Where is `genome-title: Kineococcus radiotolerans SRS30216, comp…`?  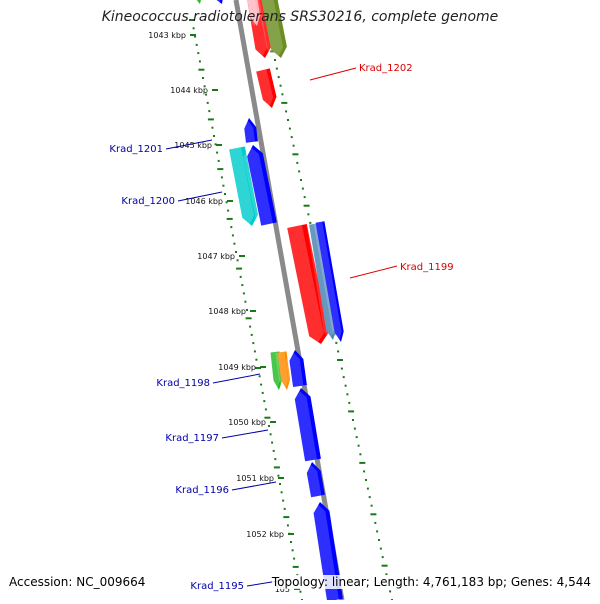
genome-title: Kineococcus radiotolerans SRS30216, comp… is located at coordinates (300, 17).